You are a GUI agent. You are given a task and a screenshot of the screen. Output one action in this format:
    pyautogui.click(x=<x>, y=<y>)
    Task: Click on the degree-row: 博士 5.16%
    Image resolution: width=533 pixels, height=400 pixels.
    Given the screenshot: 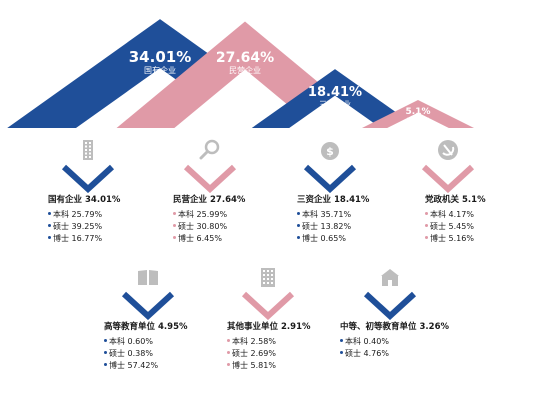 What is the action you would take?
    pyautogui.click(x=457, y=239)
    